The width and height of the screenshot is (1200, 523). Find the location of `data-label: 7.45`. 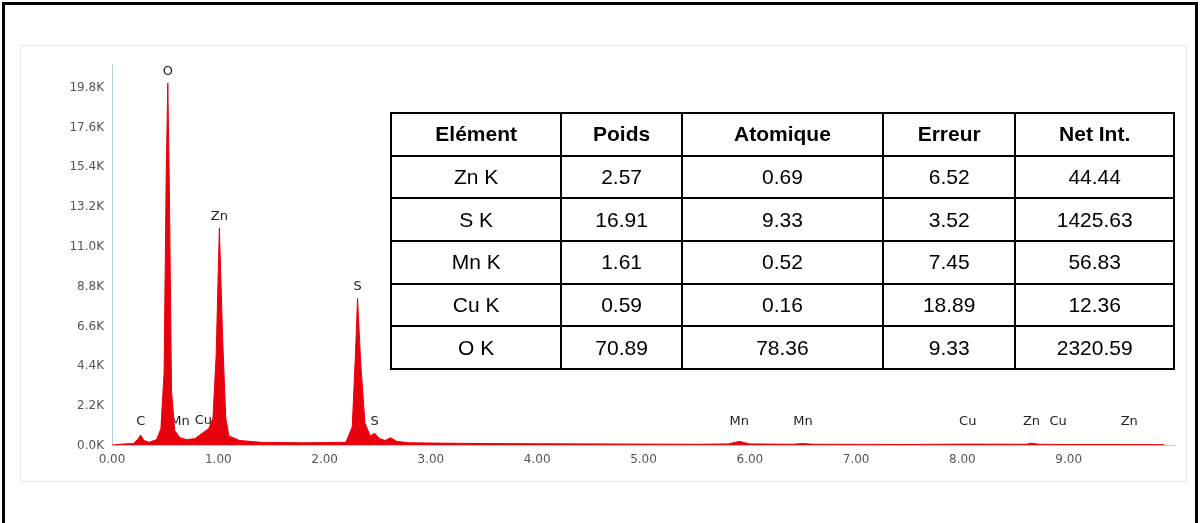

data-label: 7.45 is located at coordinates (949, 262).